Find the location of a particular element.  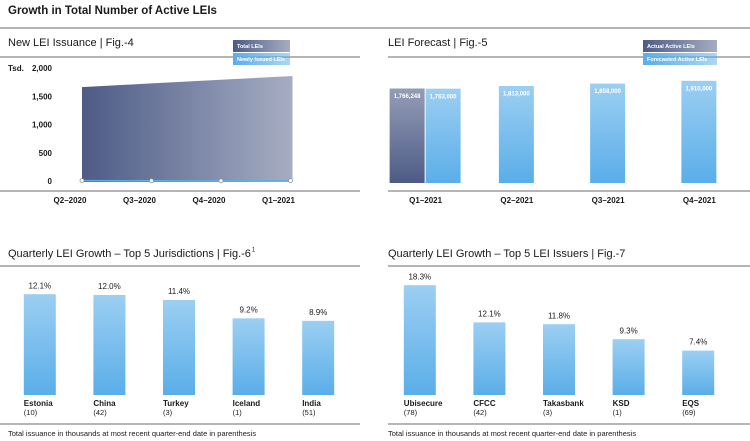

x-tick-label: KSD is located at coordinates (621, 403).